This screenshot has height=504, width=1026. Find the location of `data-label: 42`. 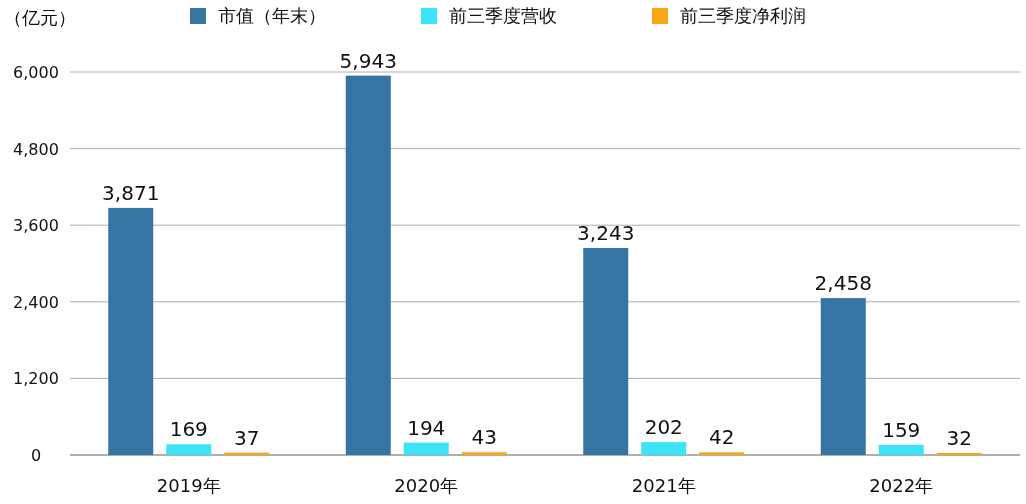

data-label: 42 is located at coordinates (722, 437).